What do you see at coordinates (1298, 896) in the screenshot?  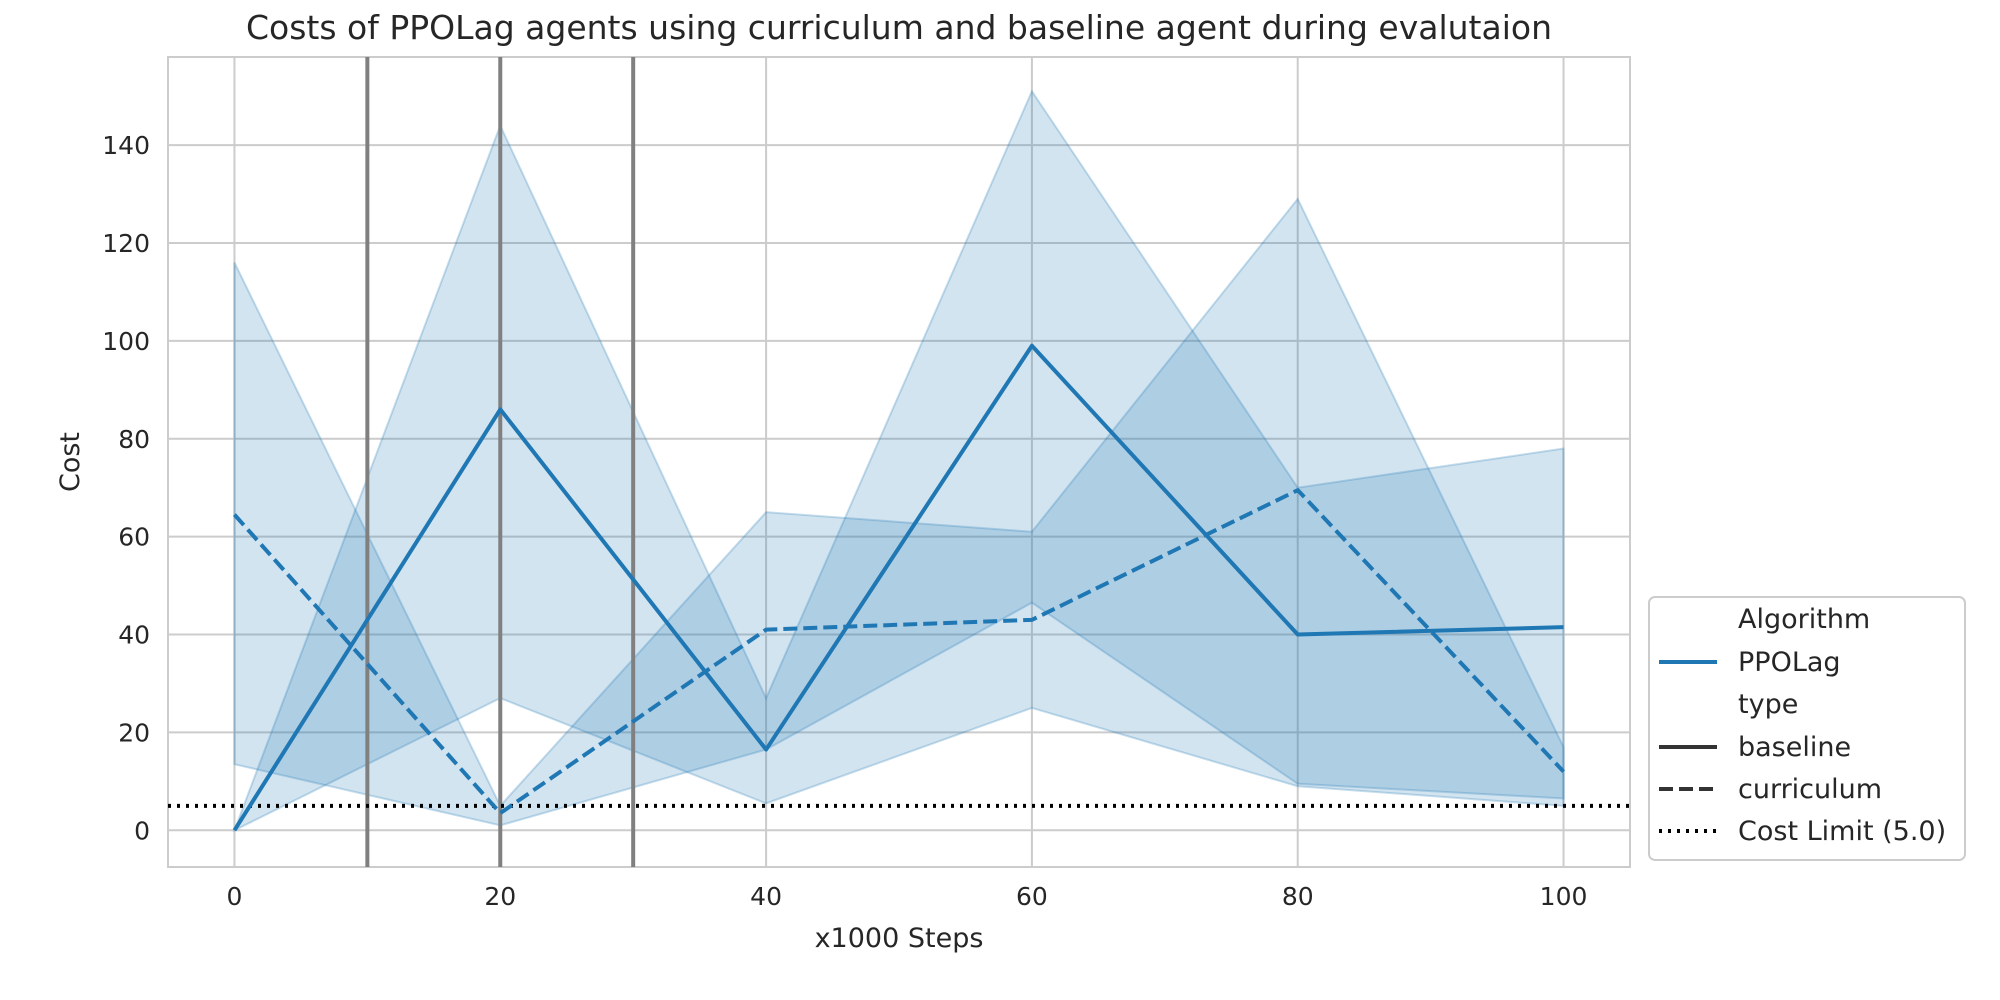 I see `x-tick-label: 80` at bounding box center [1298, 896].